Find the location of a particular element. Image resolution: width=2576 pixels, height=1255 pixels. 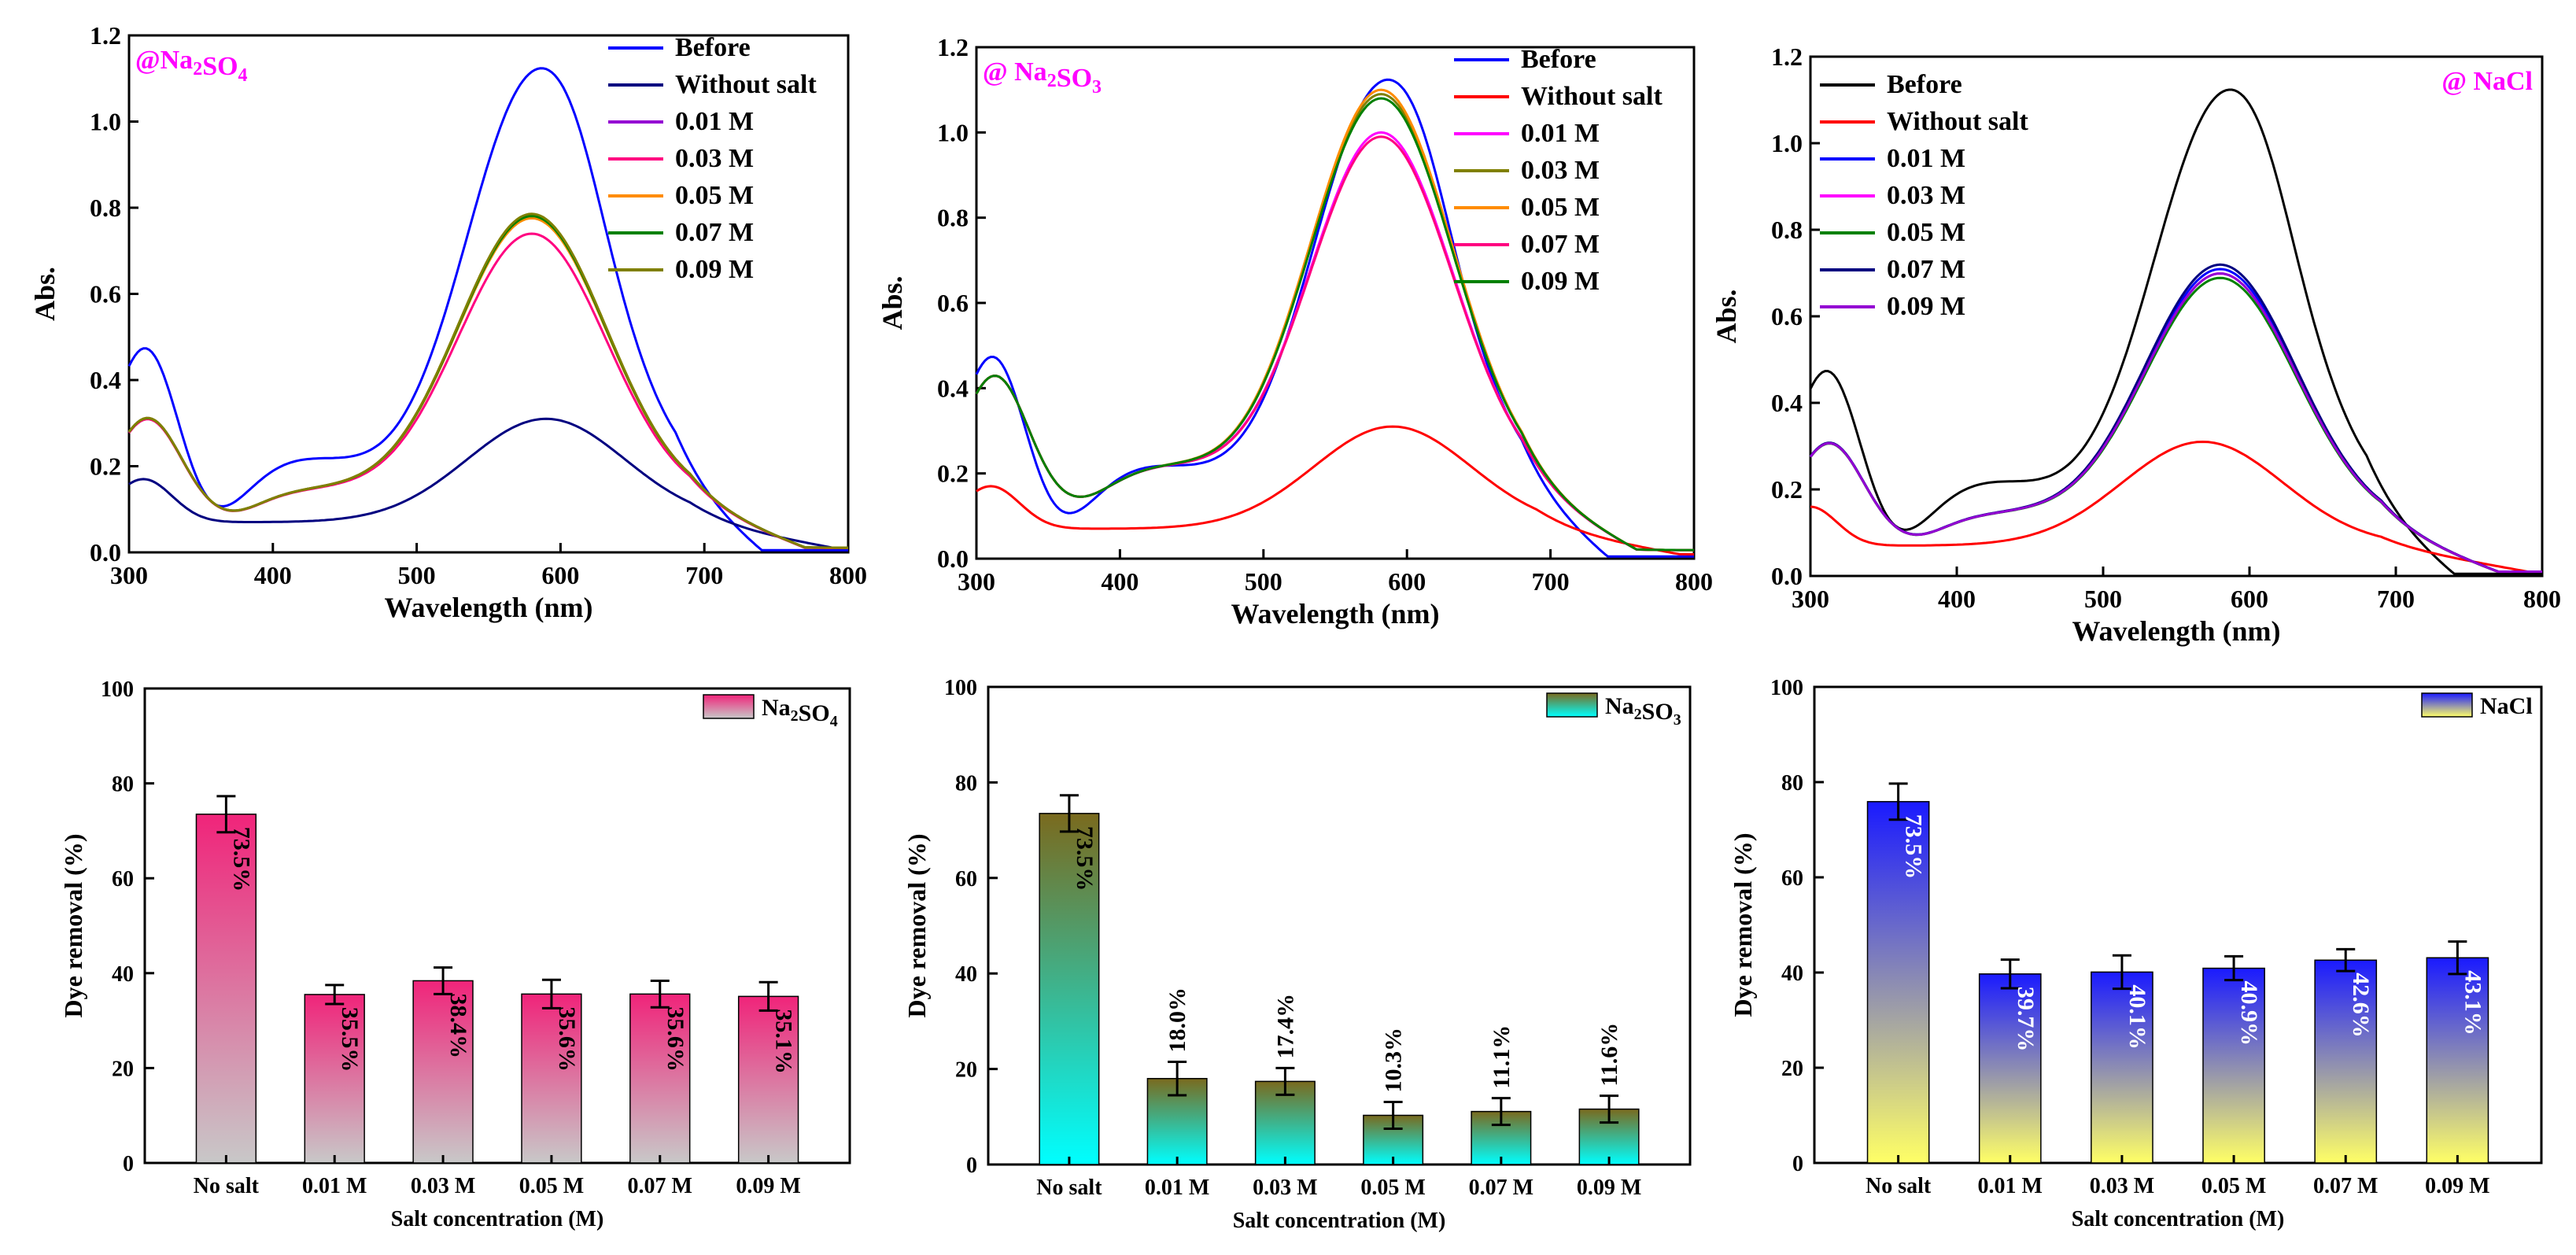

y-axis-label: Abs. is located at coordinates (1727, 316).